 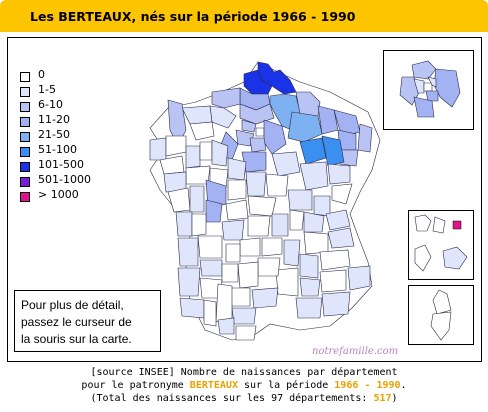 I want to click on dept-haute-saone, so click(x=339, y=174).